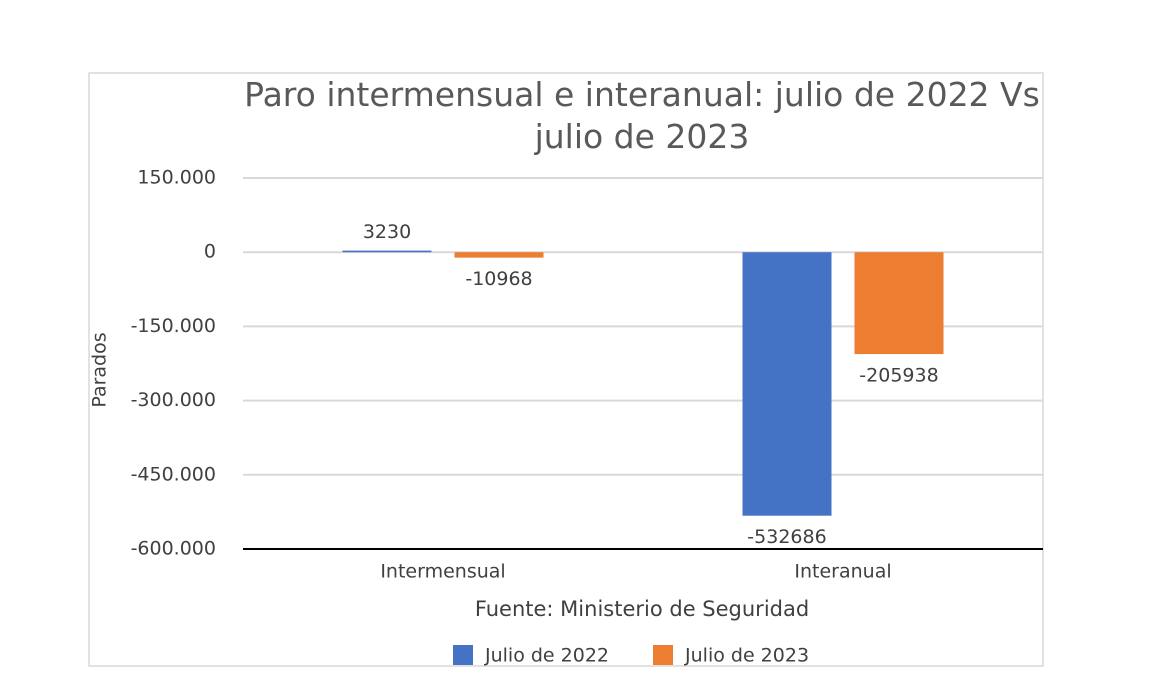  What do you see at coordinates (387, 232) in the screenshot?
I see `data-label: 3230` at bounding box center [387, 232].